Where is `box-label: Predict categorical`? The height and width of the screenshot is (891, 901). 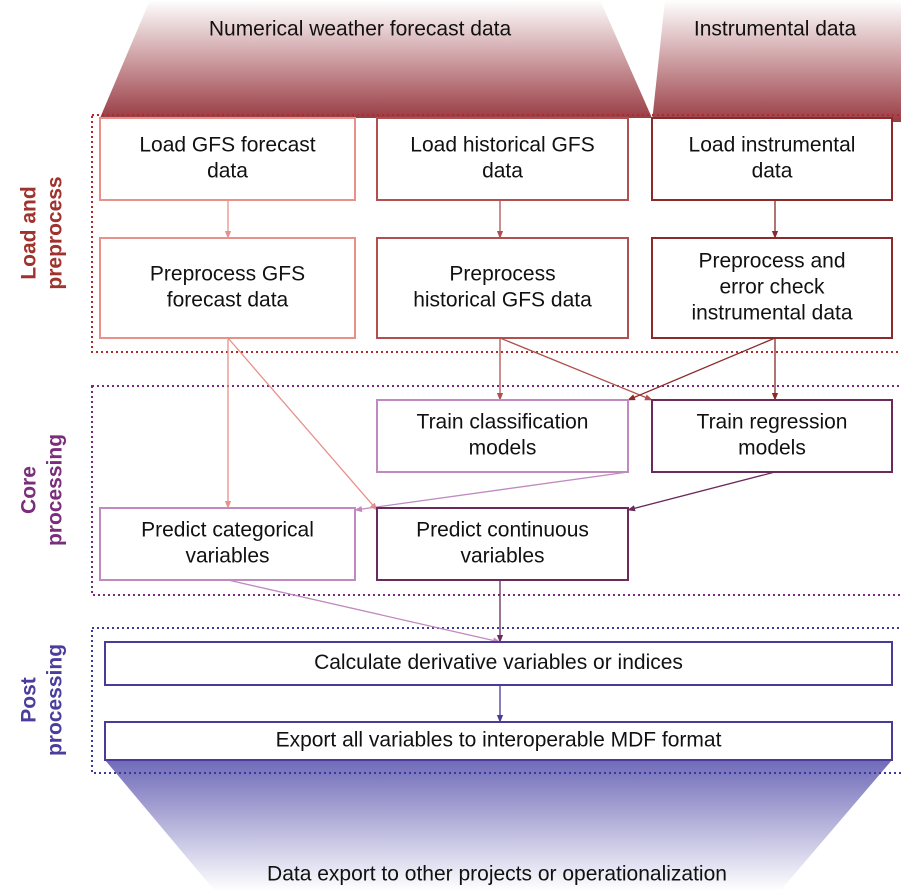
box-label: Predict categorical is located at coordinates (227, 530).